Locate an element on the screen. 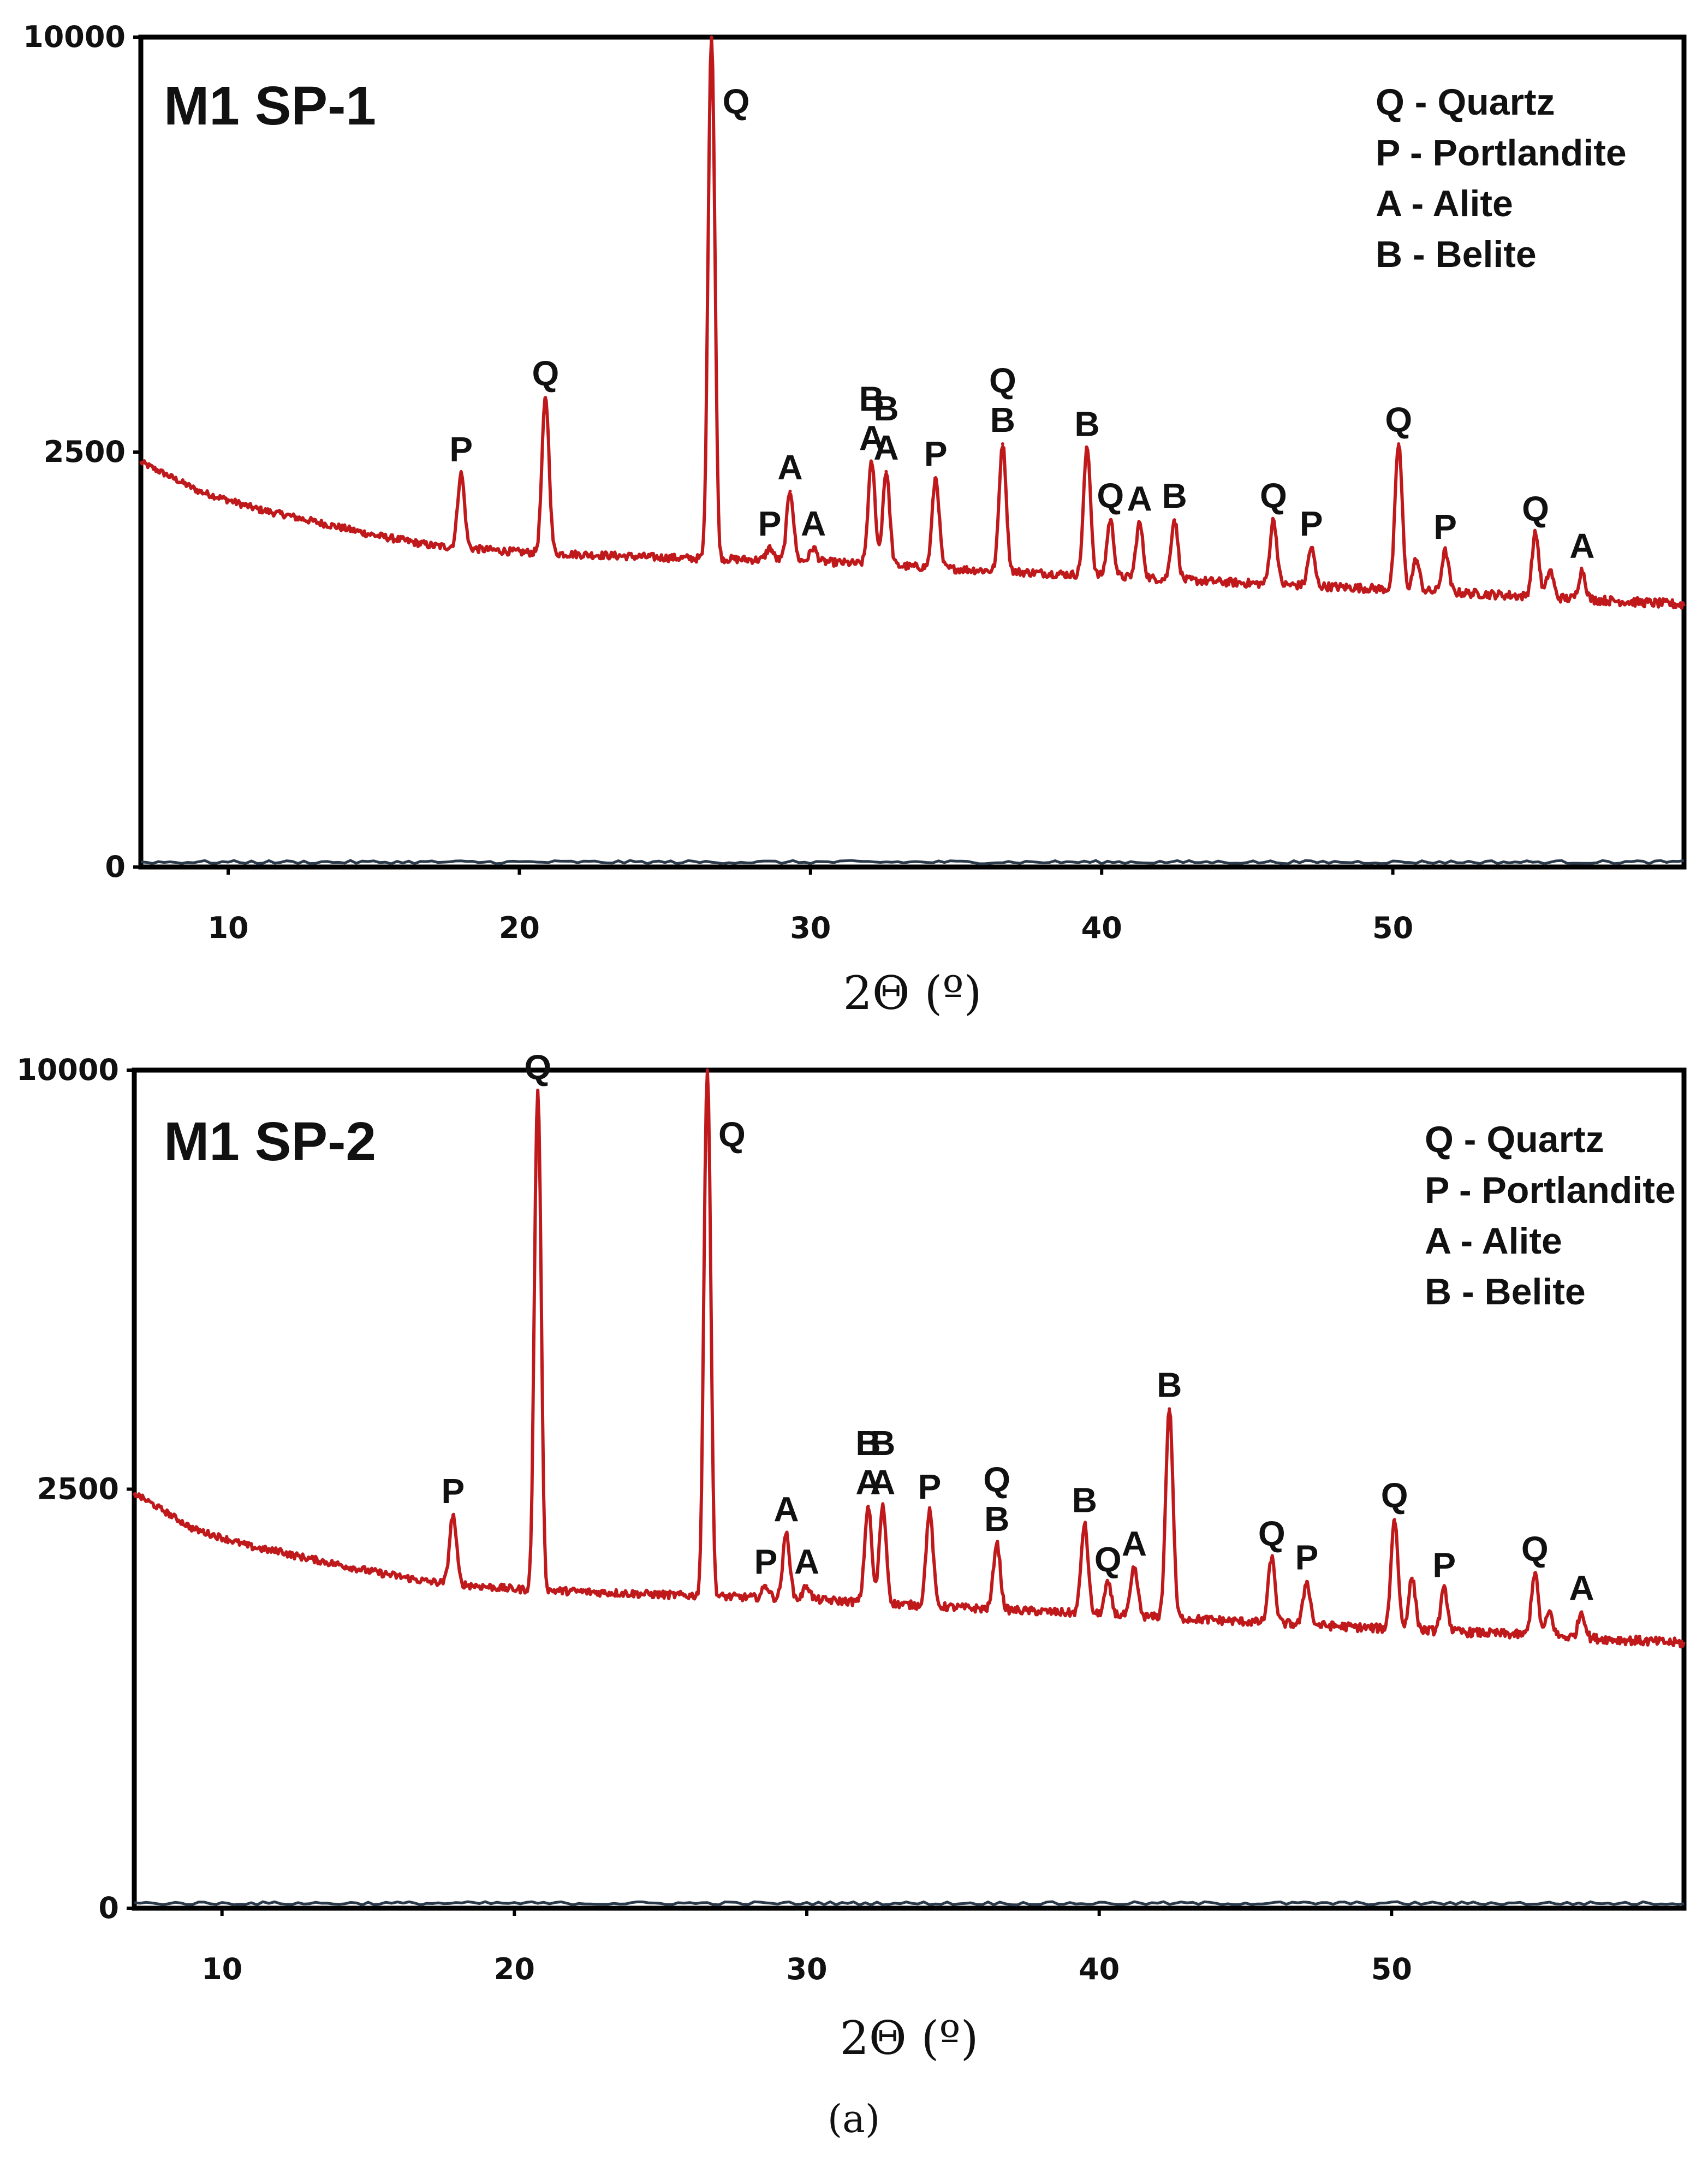 The image size is (1708, 2167). zero-line-trace is located at coordinates (910, 1903).